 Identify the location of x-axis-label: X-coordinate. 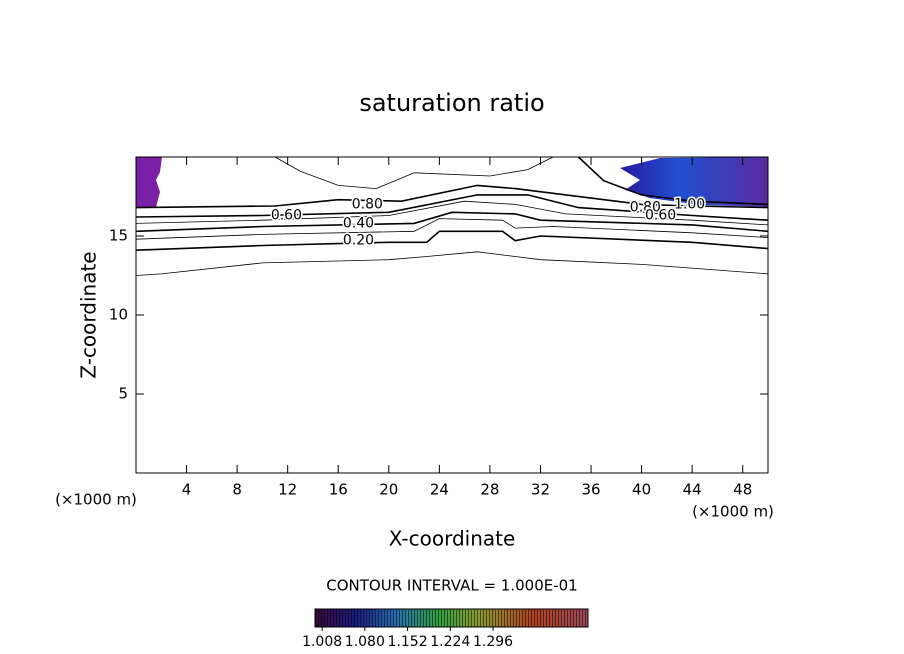
(452, 539).